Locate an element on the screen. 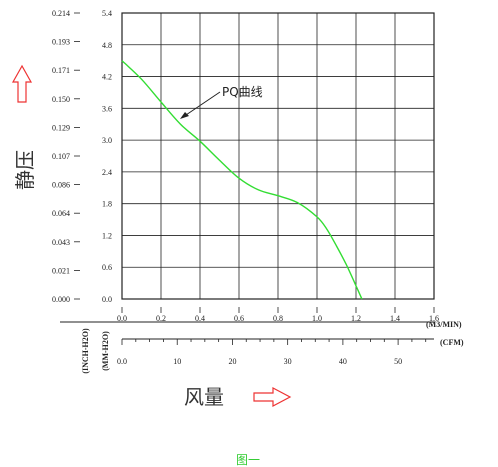 The image size is (498, 467). x-tick-label-m3min: 0.4 is located at coordinates (200, 318).